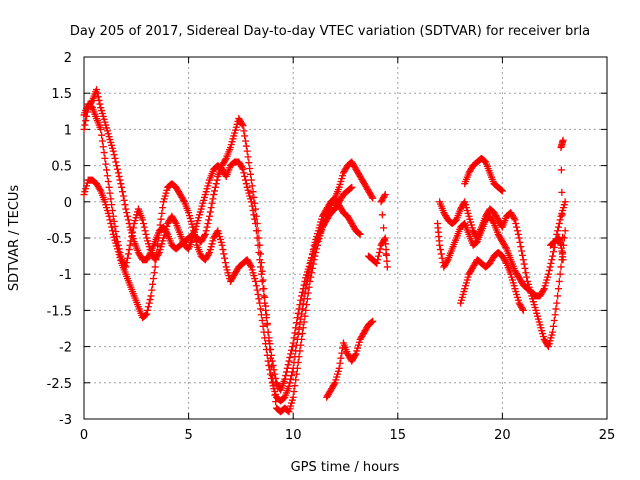 Image resolution: width=640 pixels, height=480 pixels. What do you see at coordinates (14, 238) in the screenshot?
I see `y-axis-label: SDTVAR / TECUs` at bounding box center [14, 238].